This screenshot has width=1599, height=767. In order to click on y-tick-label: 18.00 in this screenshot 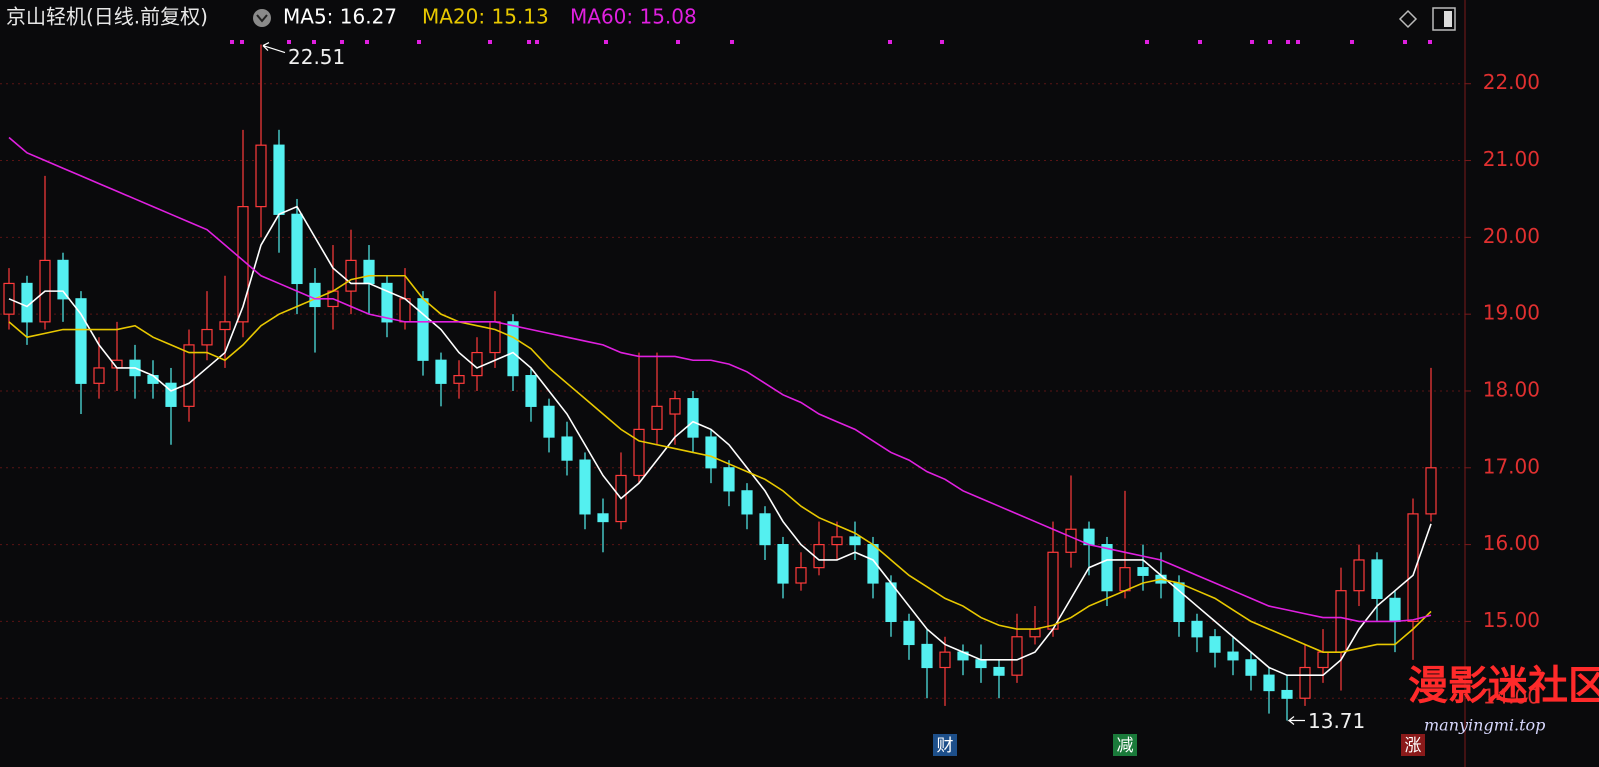, I will do `click(1511, 389)`.